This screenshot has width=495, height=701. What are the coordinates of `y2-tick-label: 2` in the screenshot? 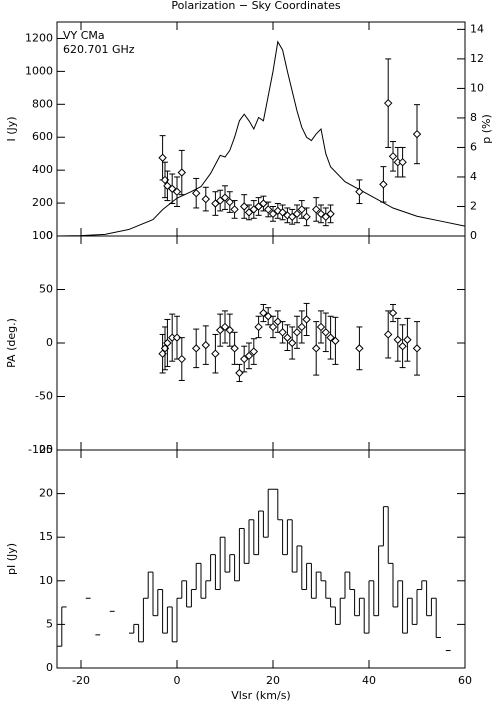 It's located at (473, 205).